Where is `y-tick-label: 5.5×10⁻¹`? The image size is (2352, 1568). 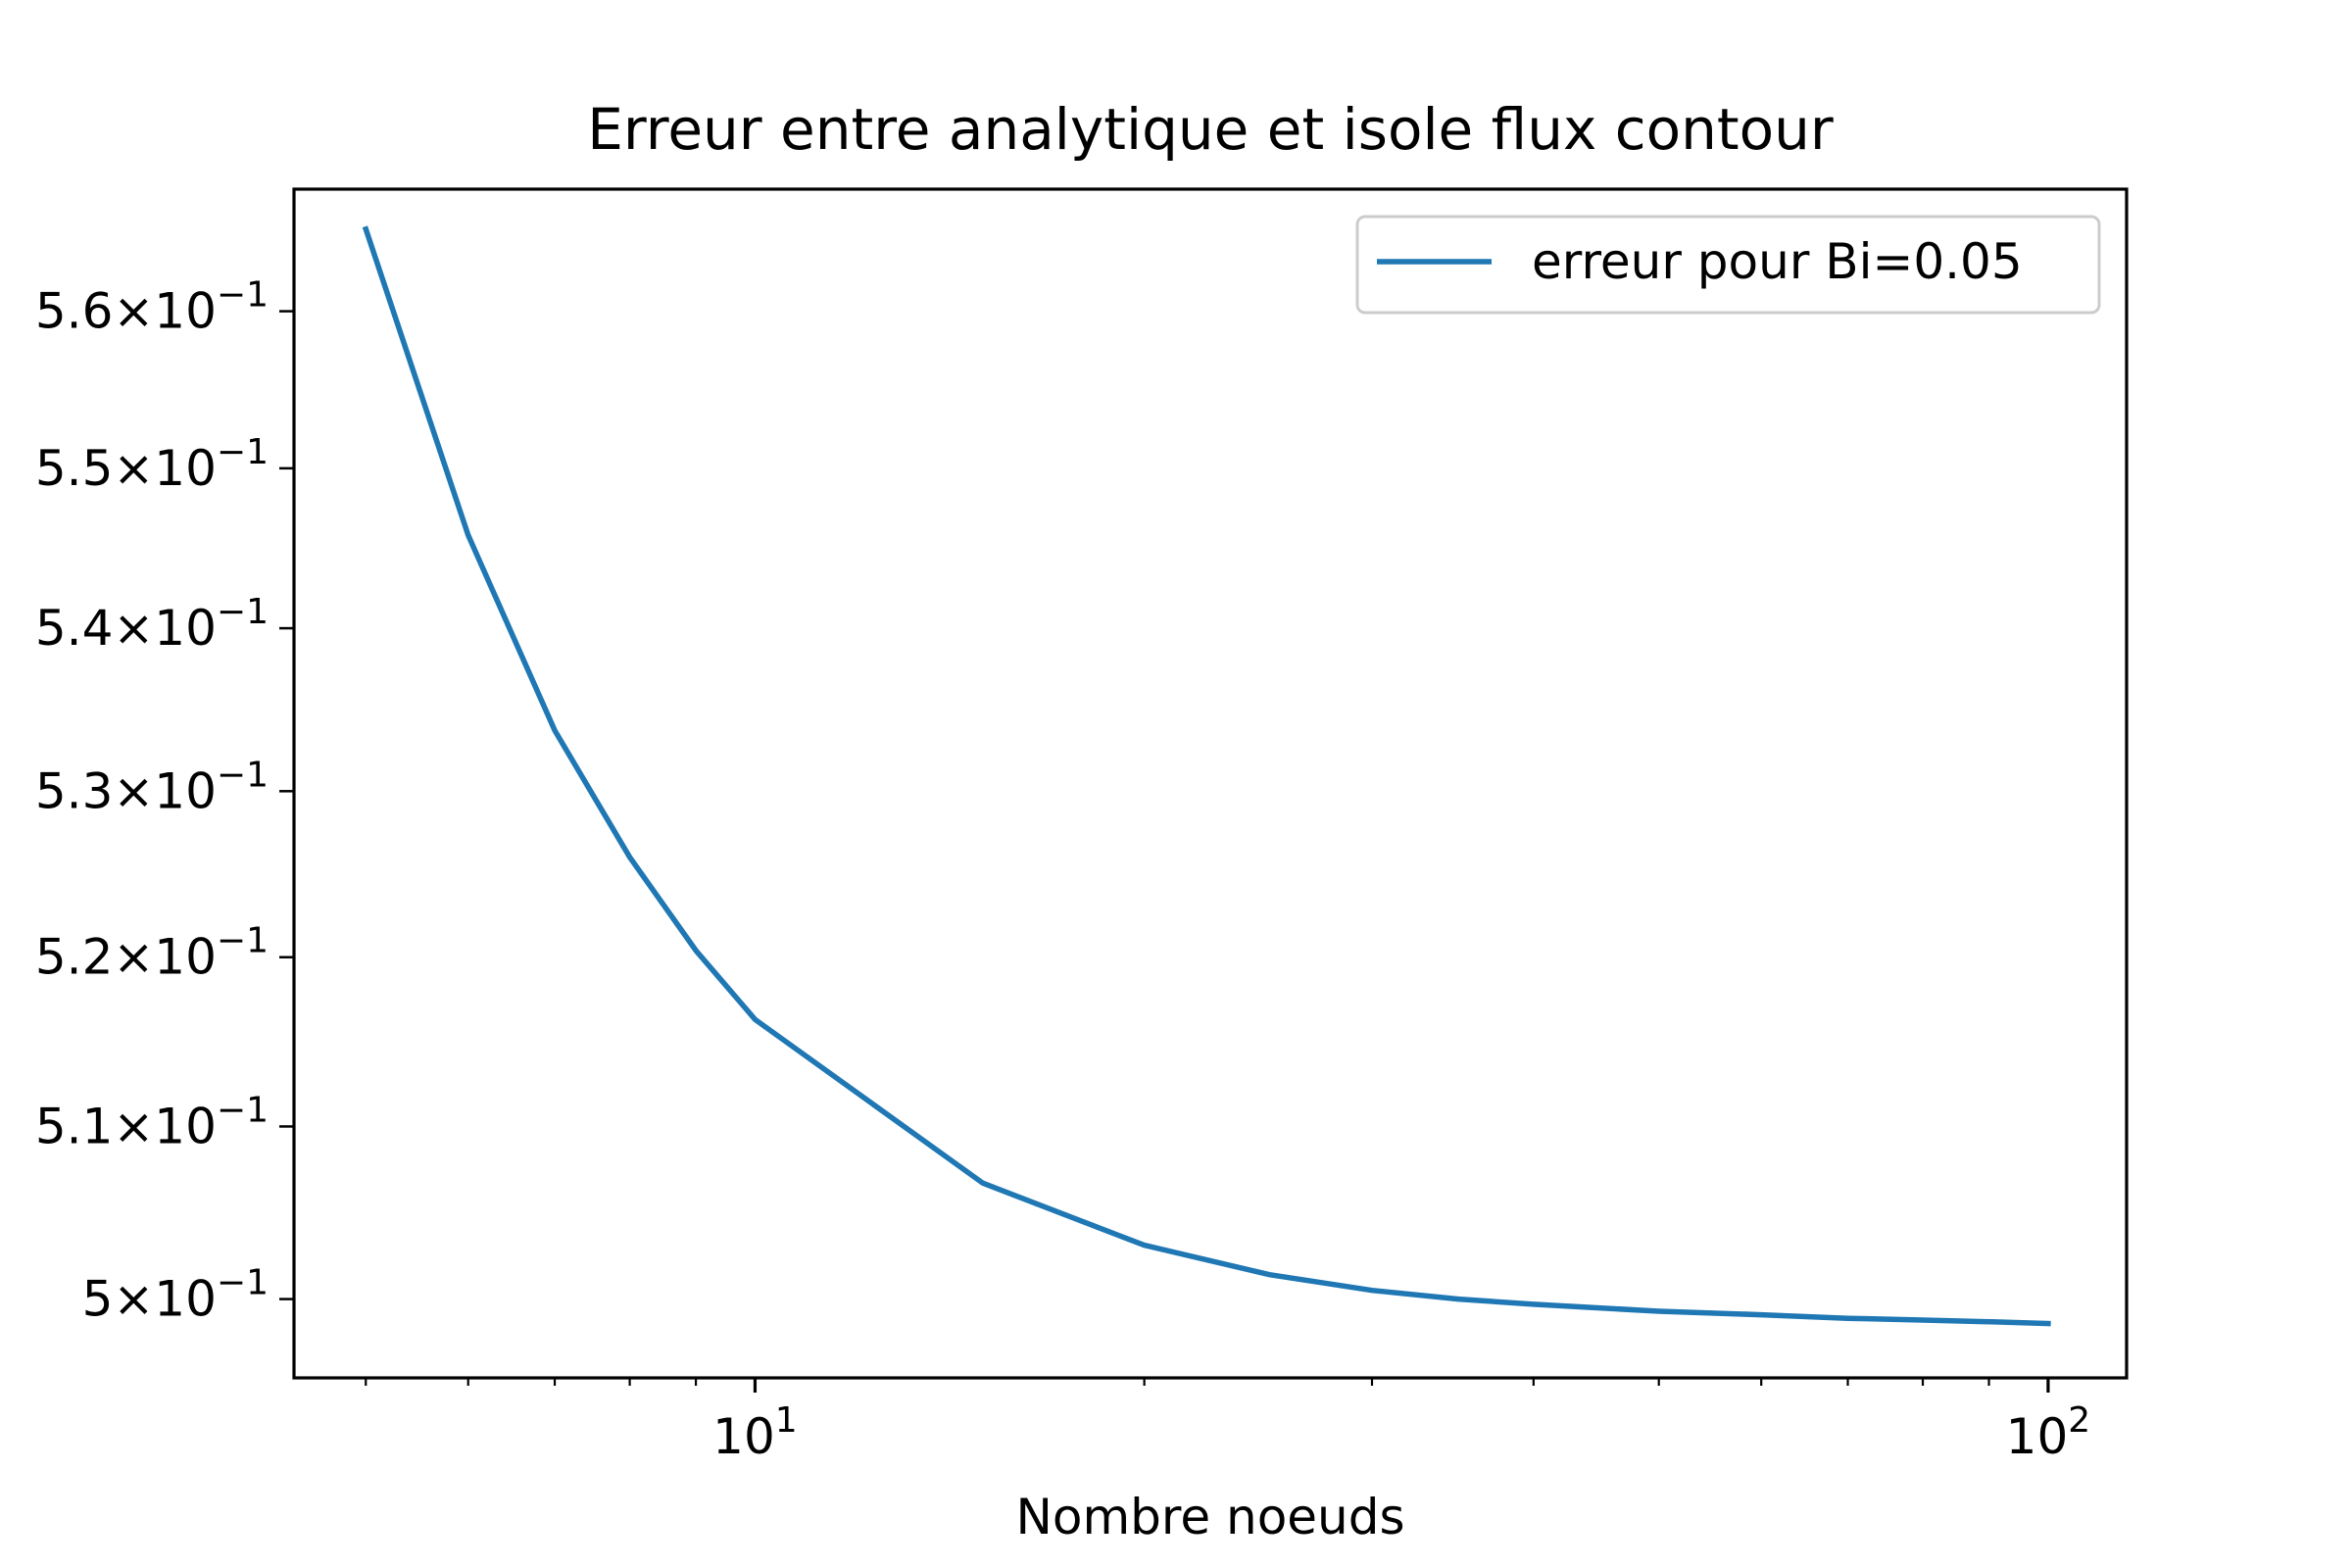
y-tick-label: 5.5×10⁻¹ is located at coordinates (152, 464).